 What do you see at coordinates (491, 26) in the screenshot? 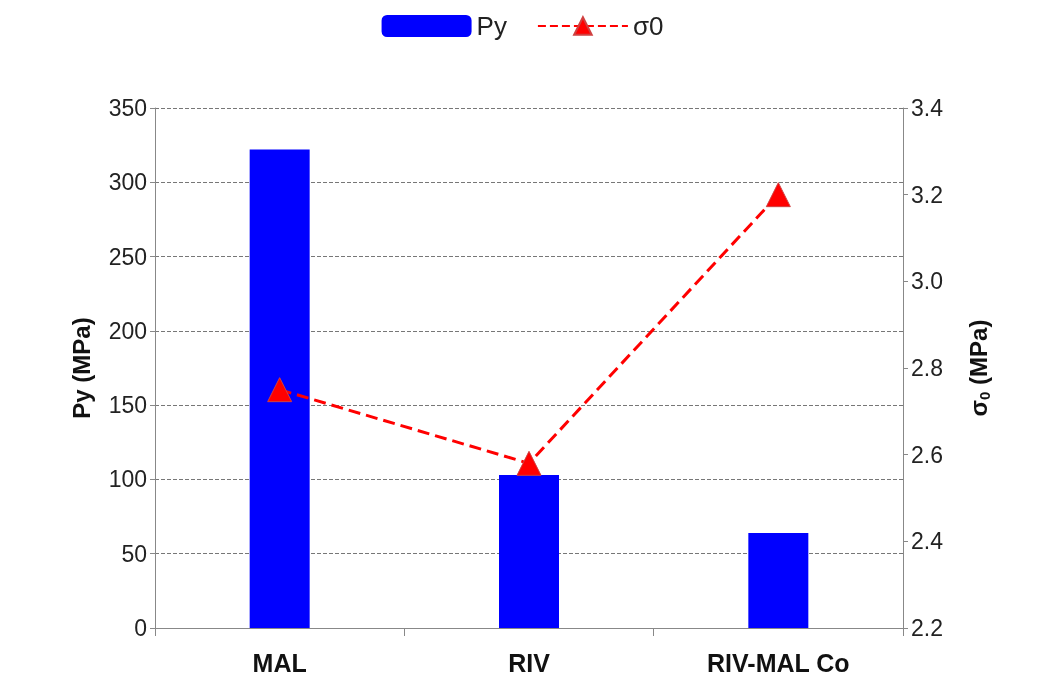
I see `legend-label: Py` at bounding box center [491, 26].